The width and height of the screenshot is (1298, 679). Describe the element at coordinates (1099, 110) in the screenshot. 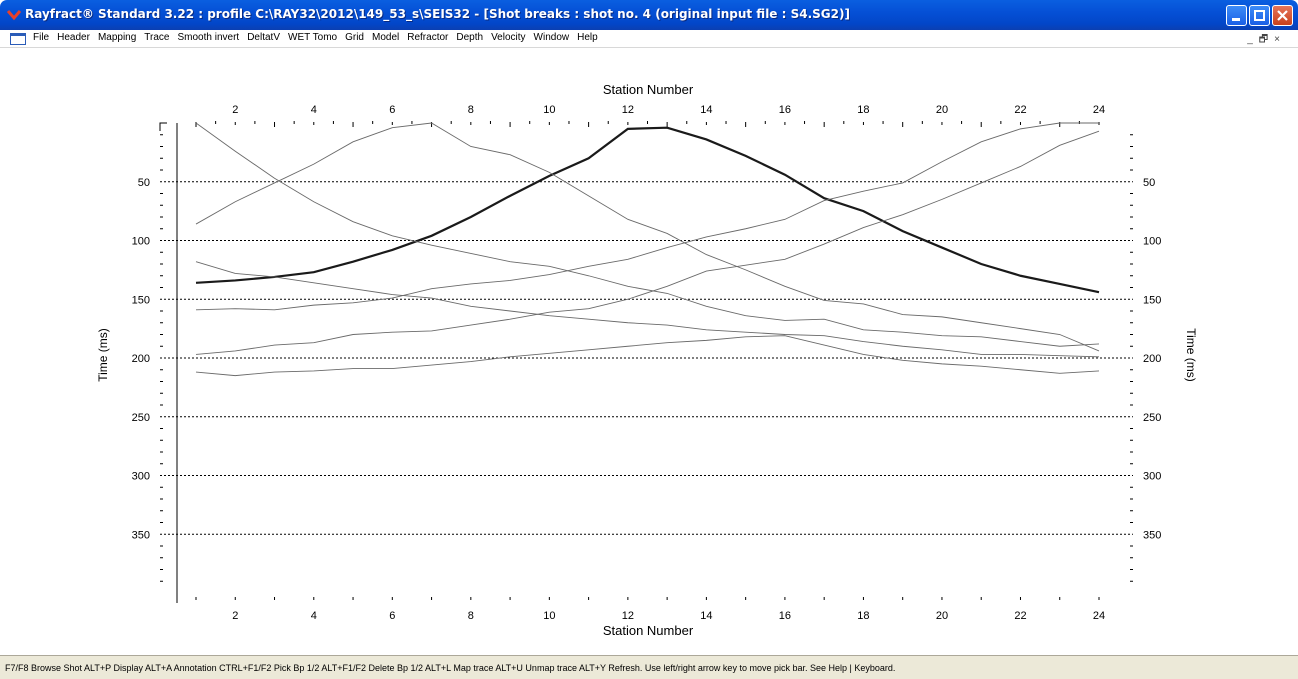

I see `x-tick-label-top-24: 24` at that location.